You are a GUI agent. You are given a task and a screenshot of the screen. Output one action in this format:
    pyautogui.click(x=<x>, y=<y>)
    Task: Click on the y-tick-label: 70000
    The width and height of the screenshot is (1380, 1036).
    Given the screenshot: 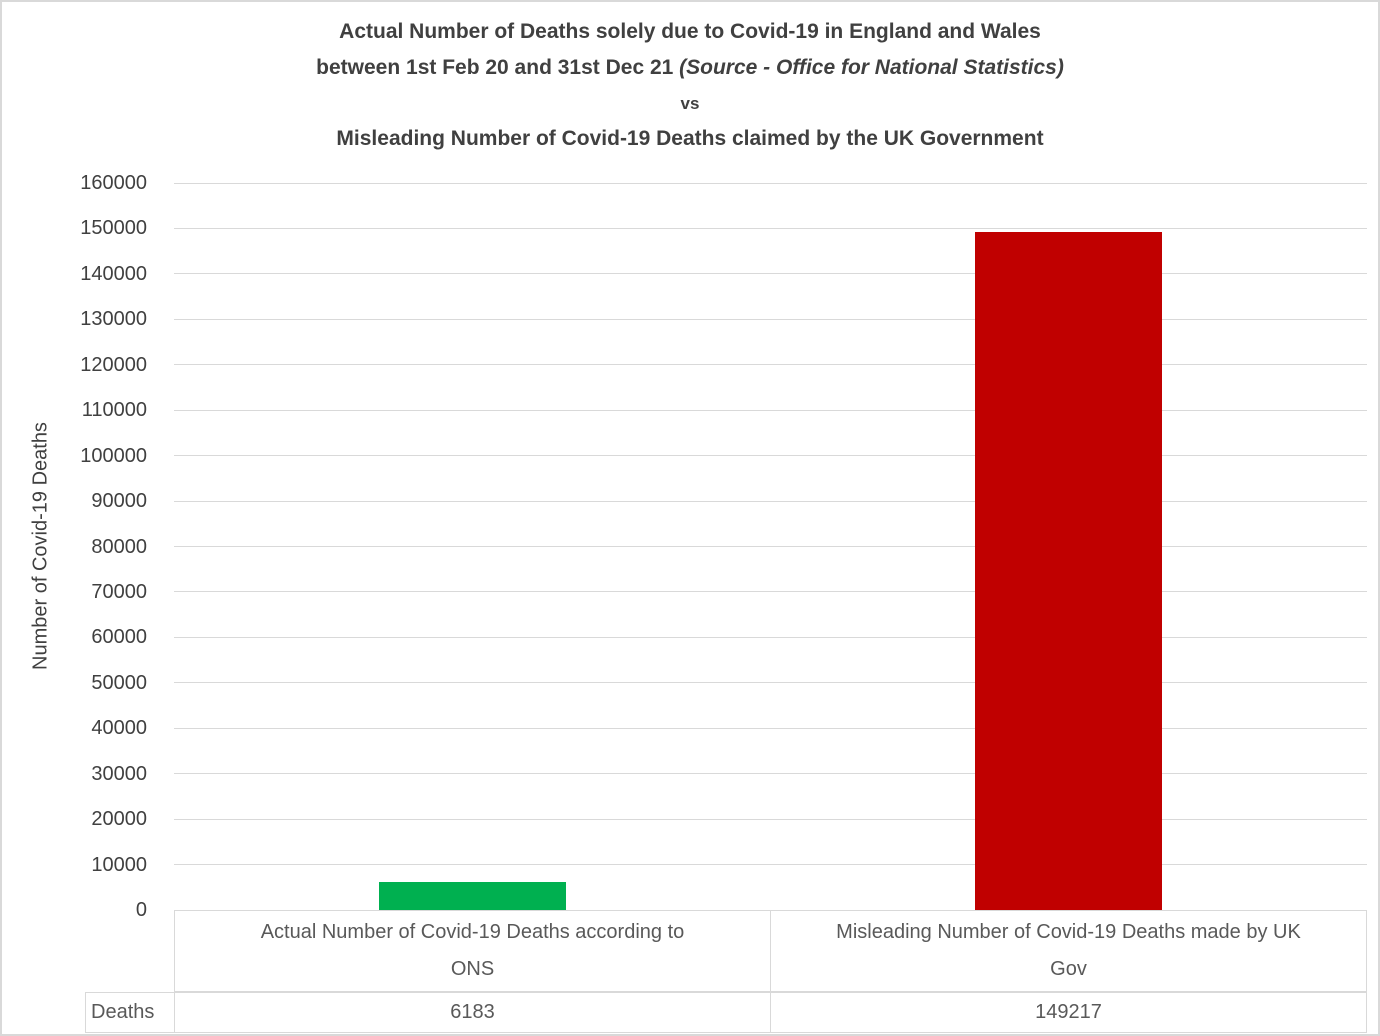 What is the action you would take?
    pyautogui.click(x=119, y=591)
    